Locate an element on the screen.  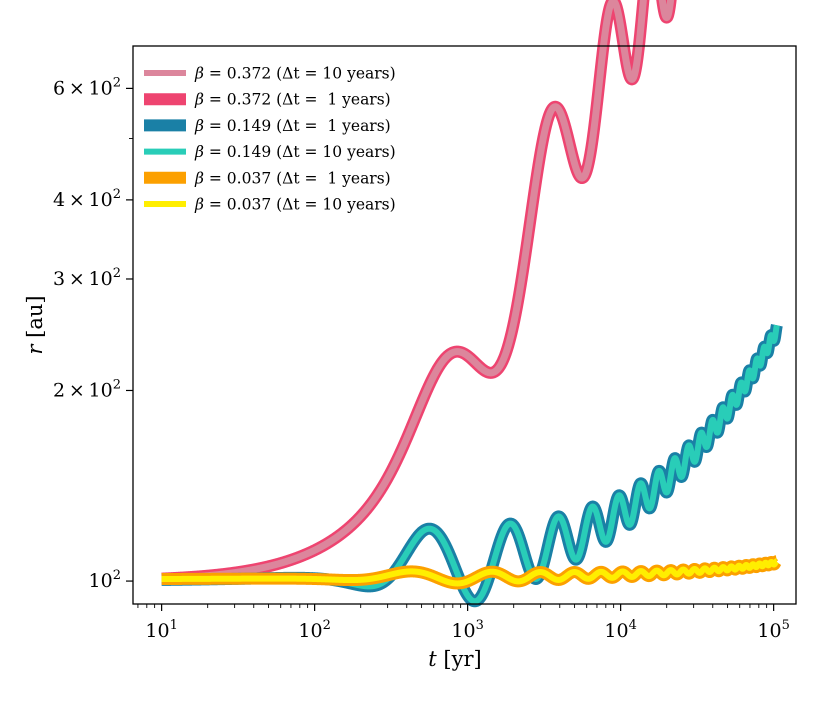
legend-label-4: β = 0.037 (Δt = 1 years) is located at coordinates (292, 178).